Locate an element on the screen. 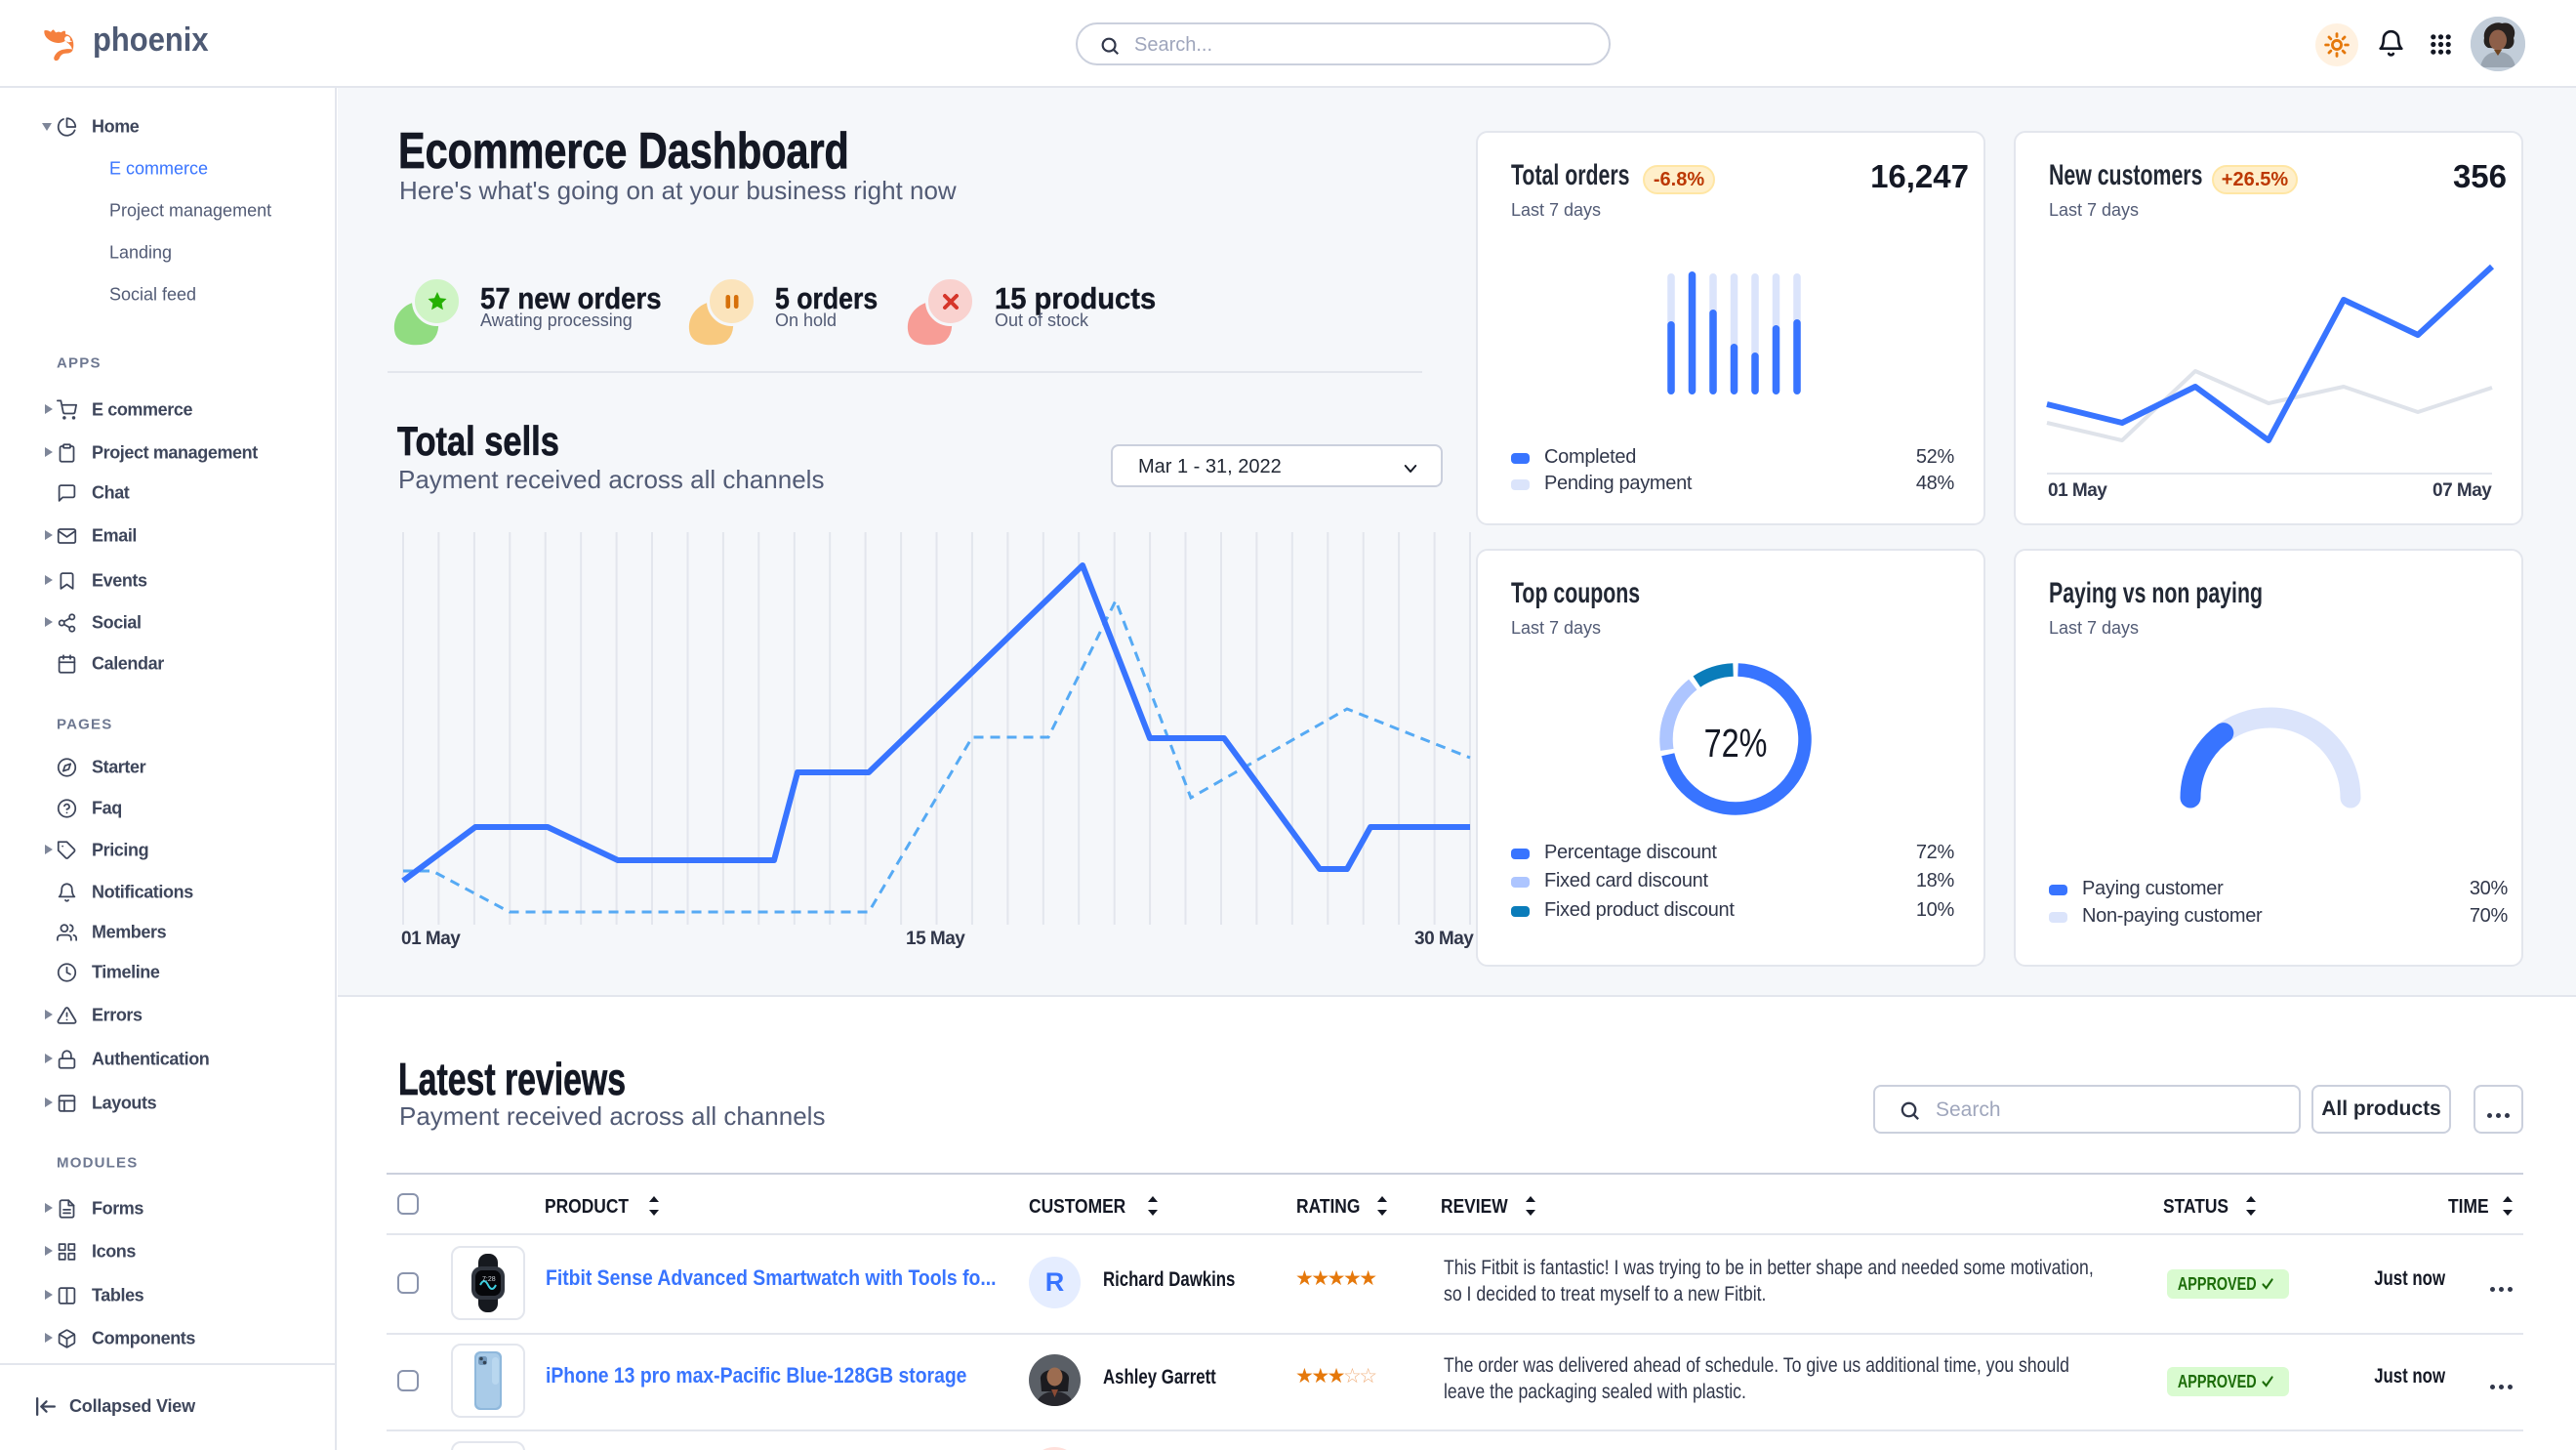 The image size is (2576, 1450). svg-text: 7:28 is located at coordinates (489, 1279).